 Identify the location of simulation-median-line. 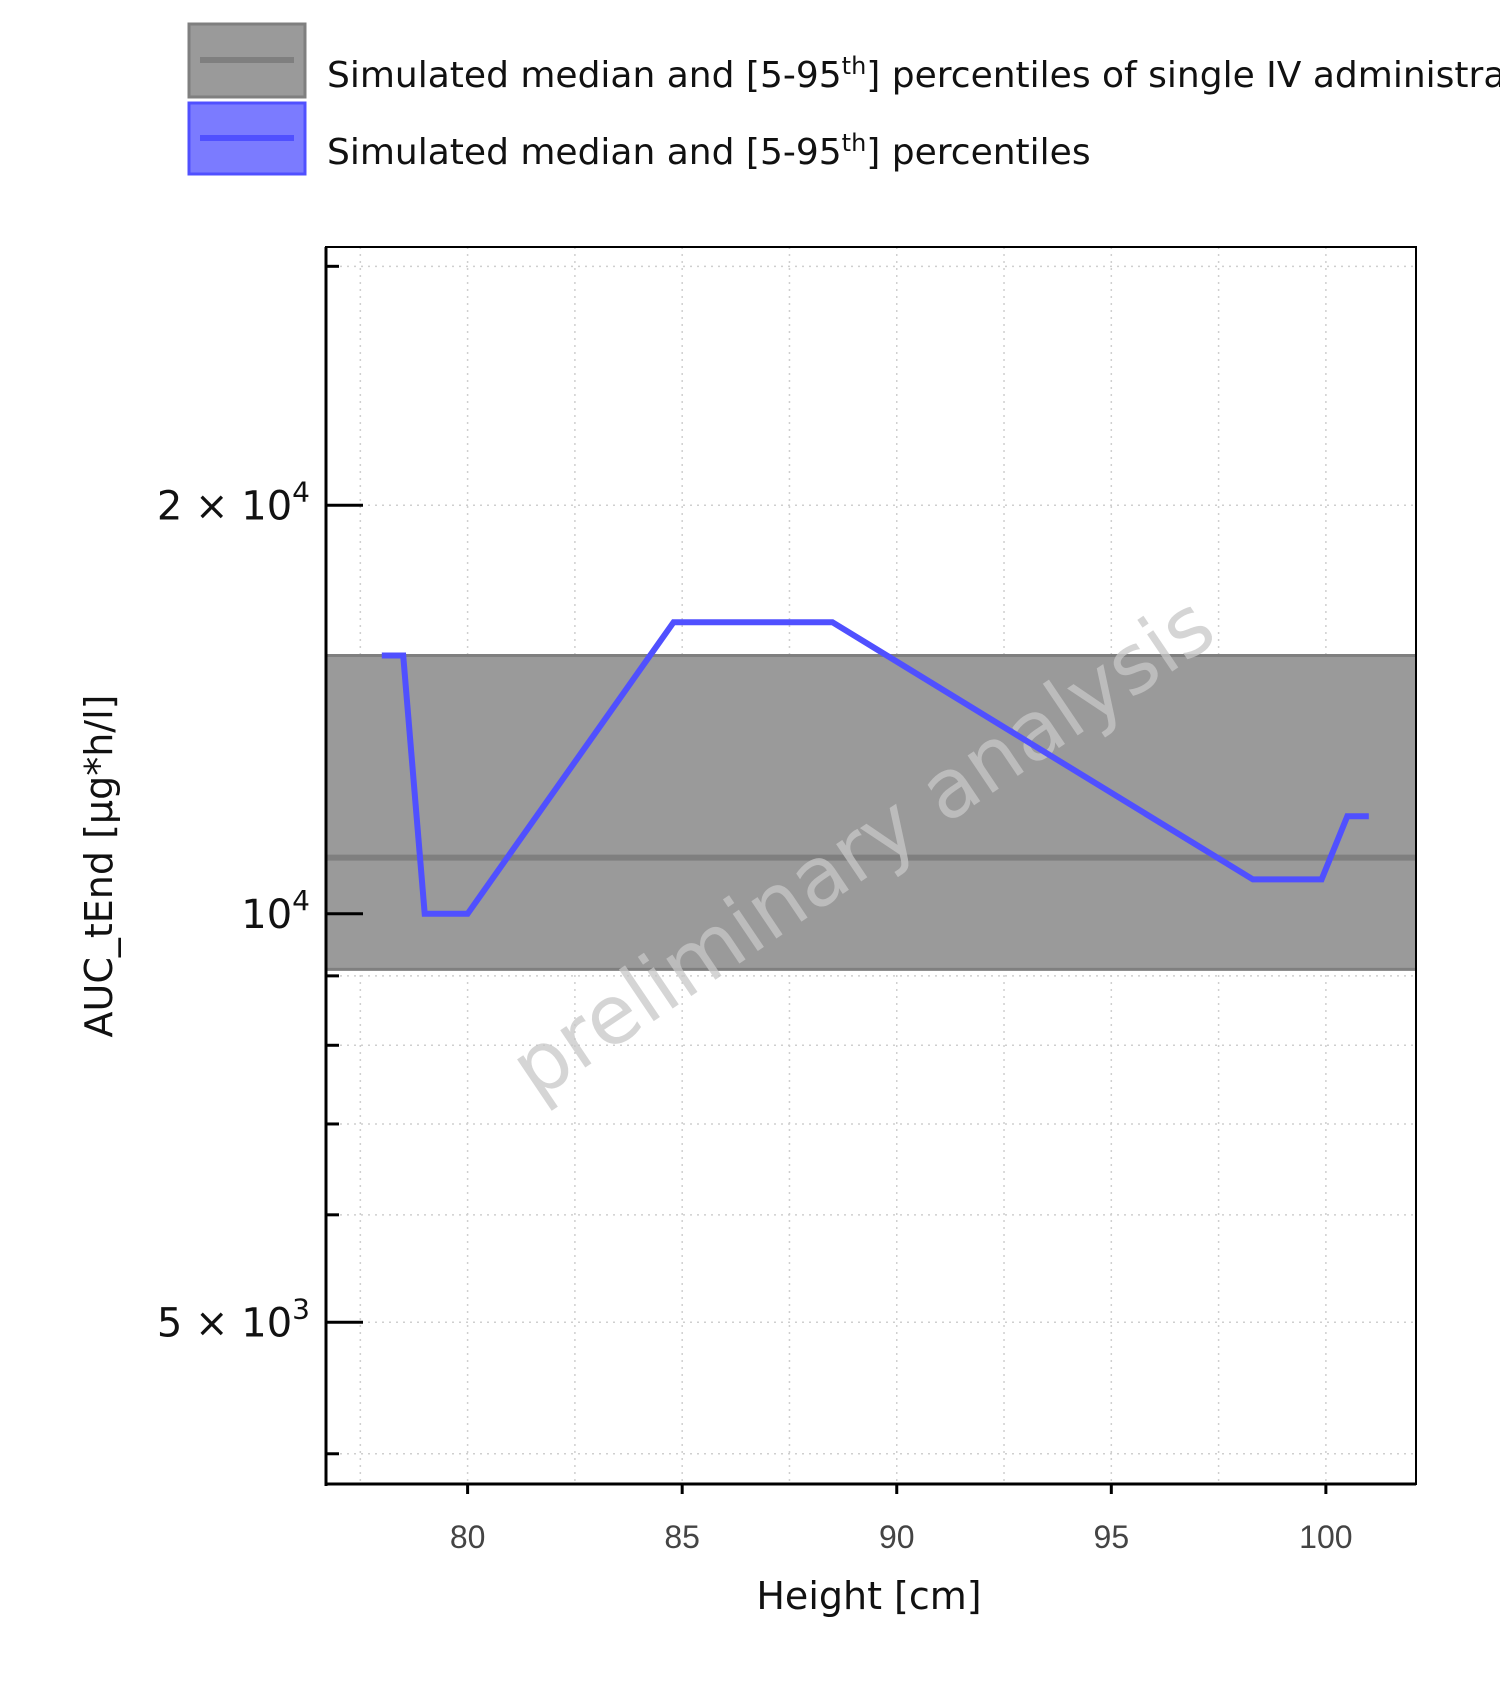
(875, 768).